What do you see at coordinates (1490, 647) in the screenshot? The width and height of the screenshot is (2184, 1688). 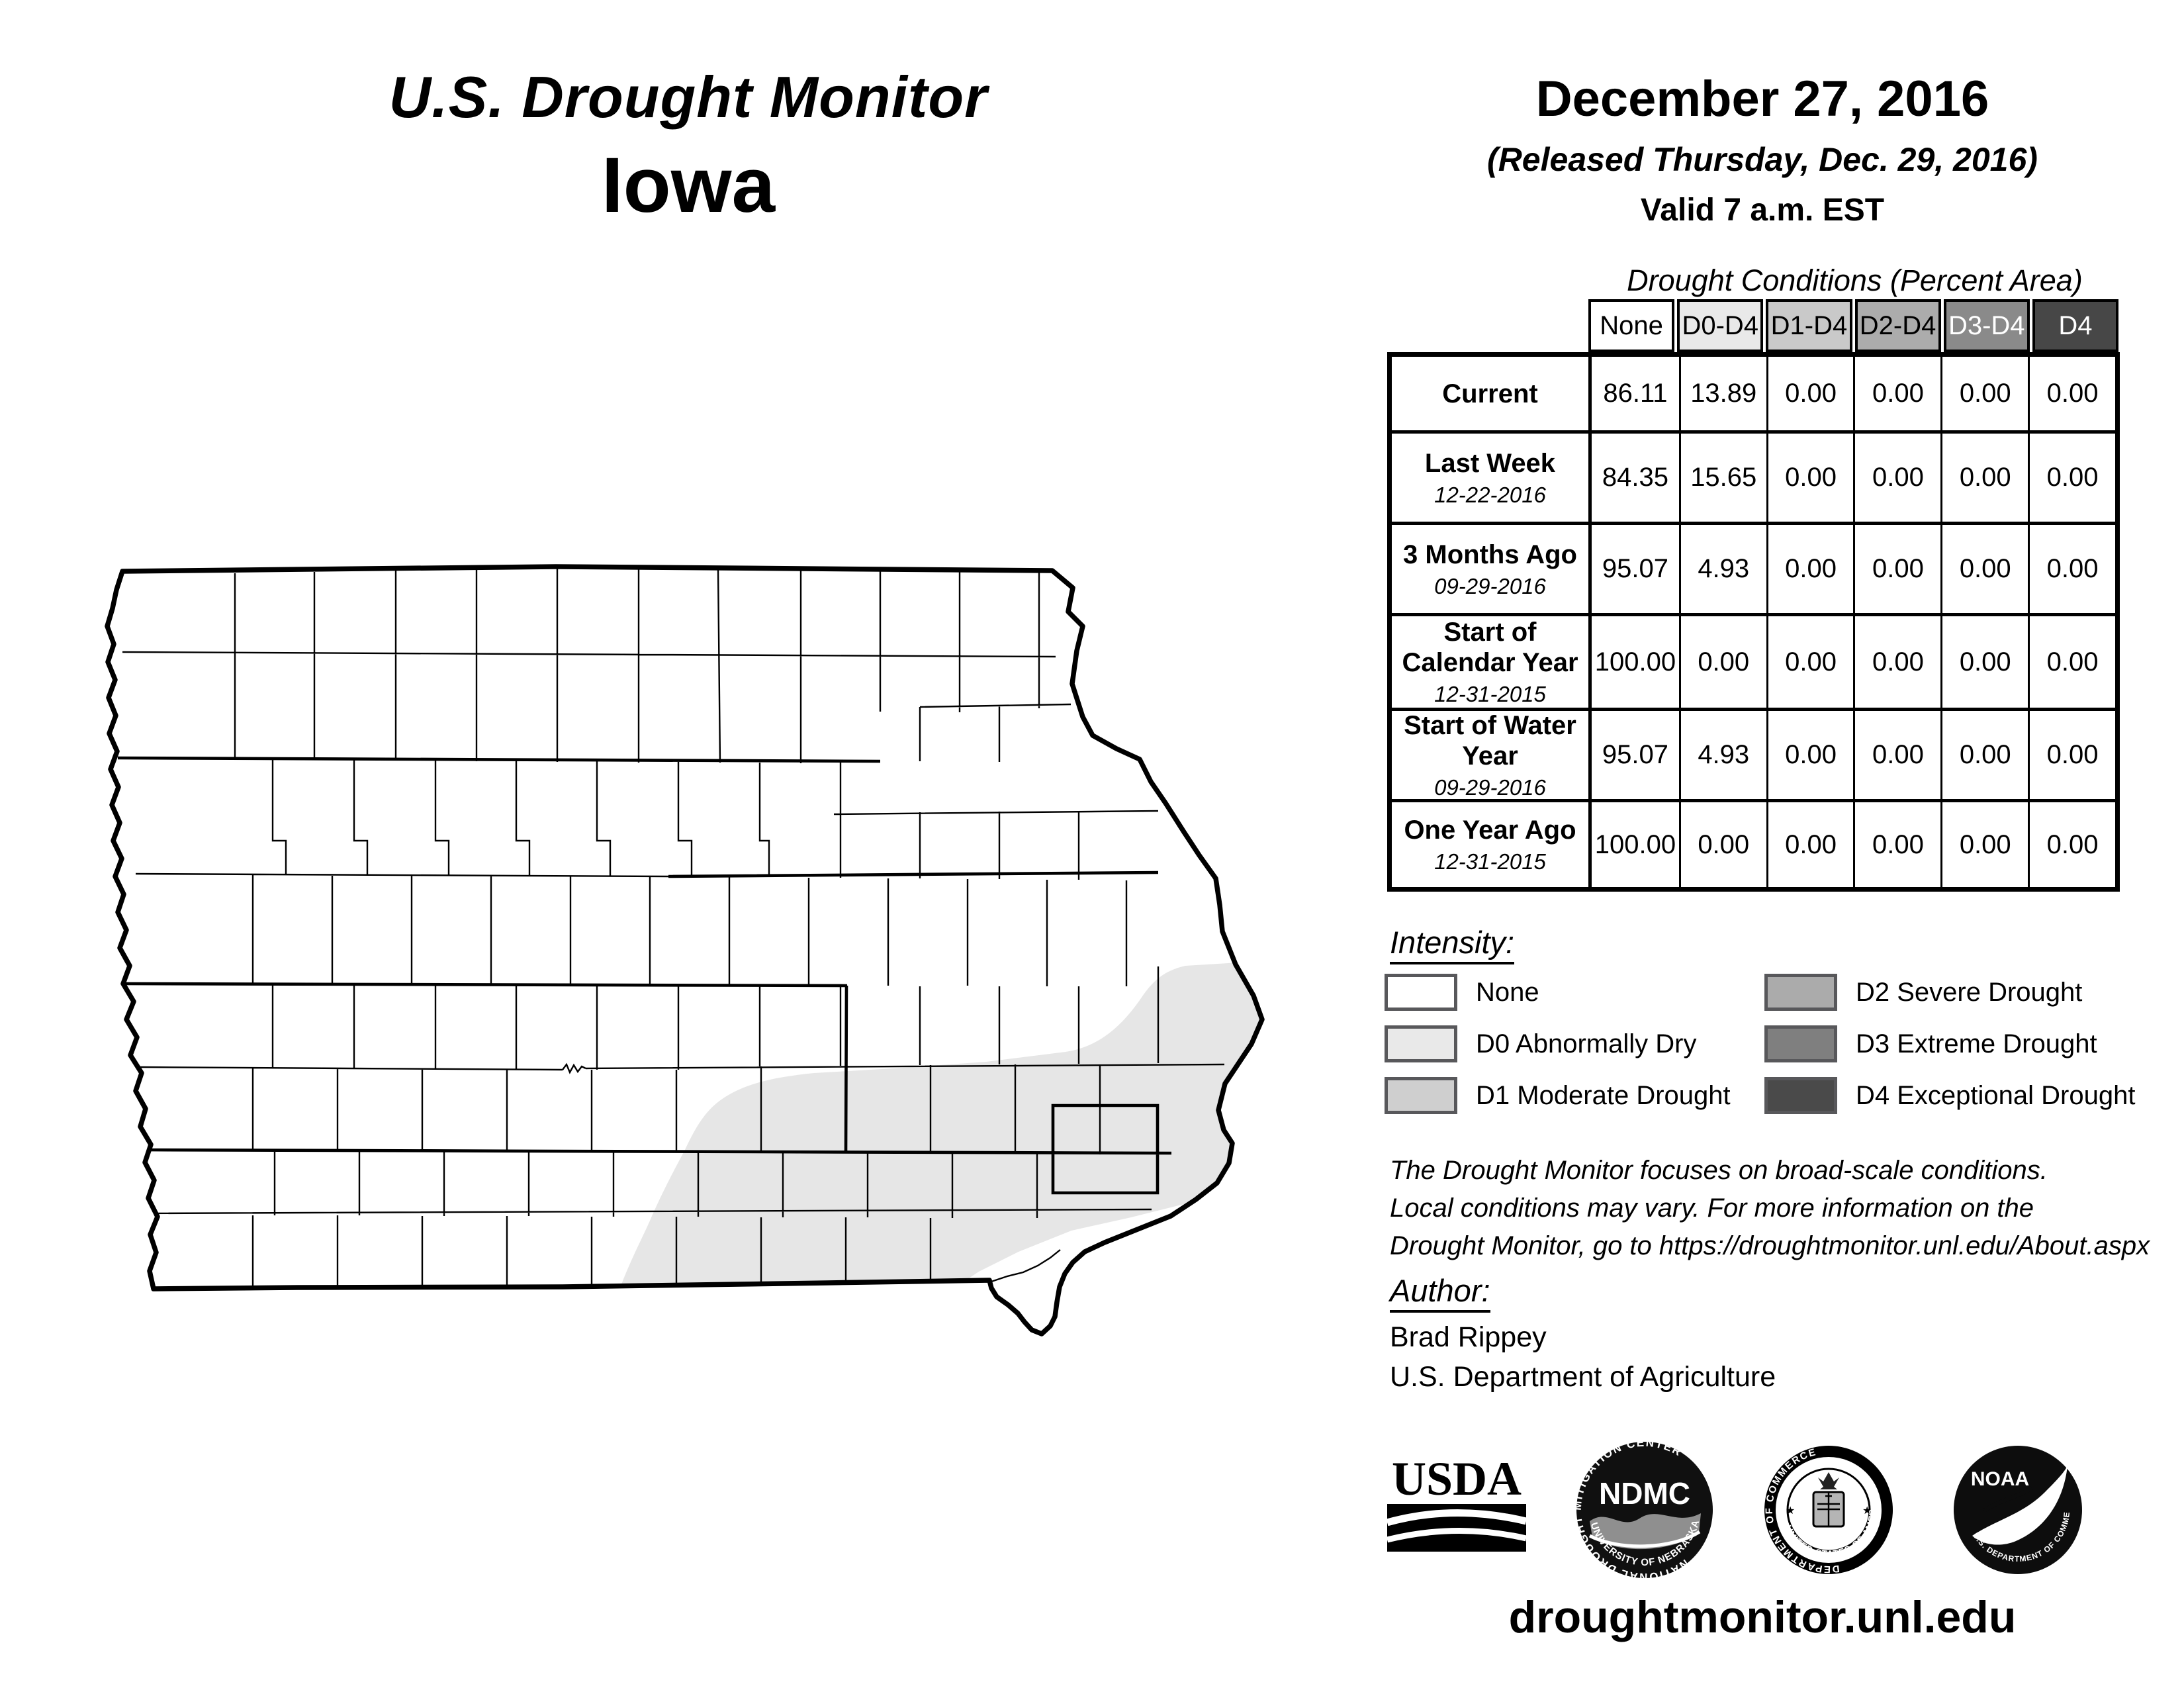 I see `row-label-text: Start of Calendar Year` at bounding box center [1490, 647].